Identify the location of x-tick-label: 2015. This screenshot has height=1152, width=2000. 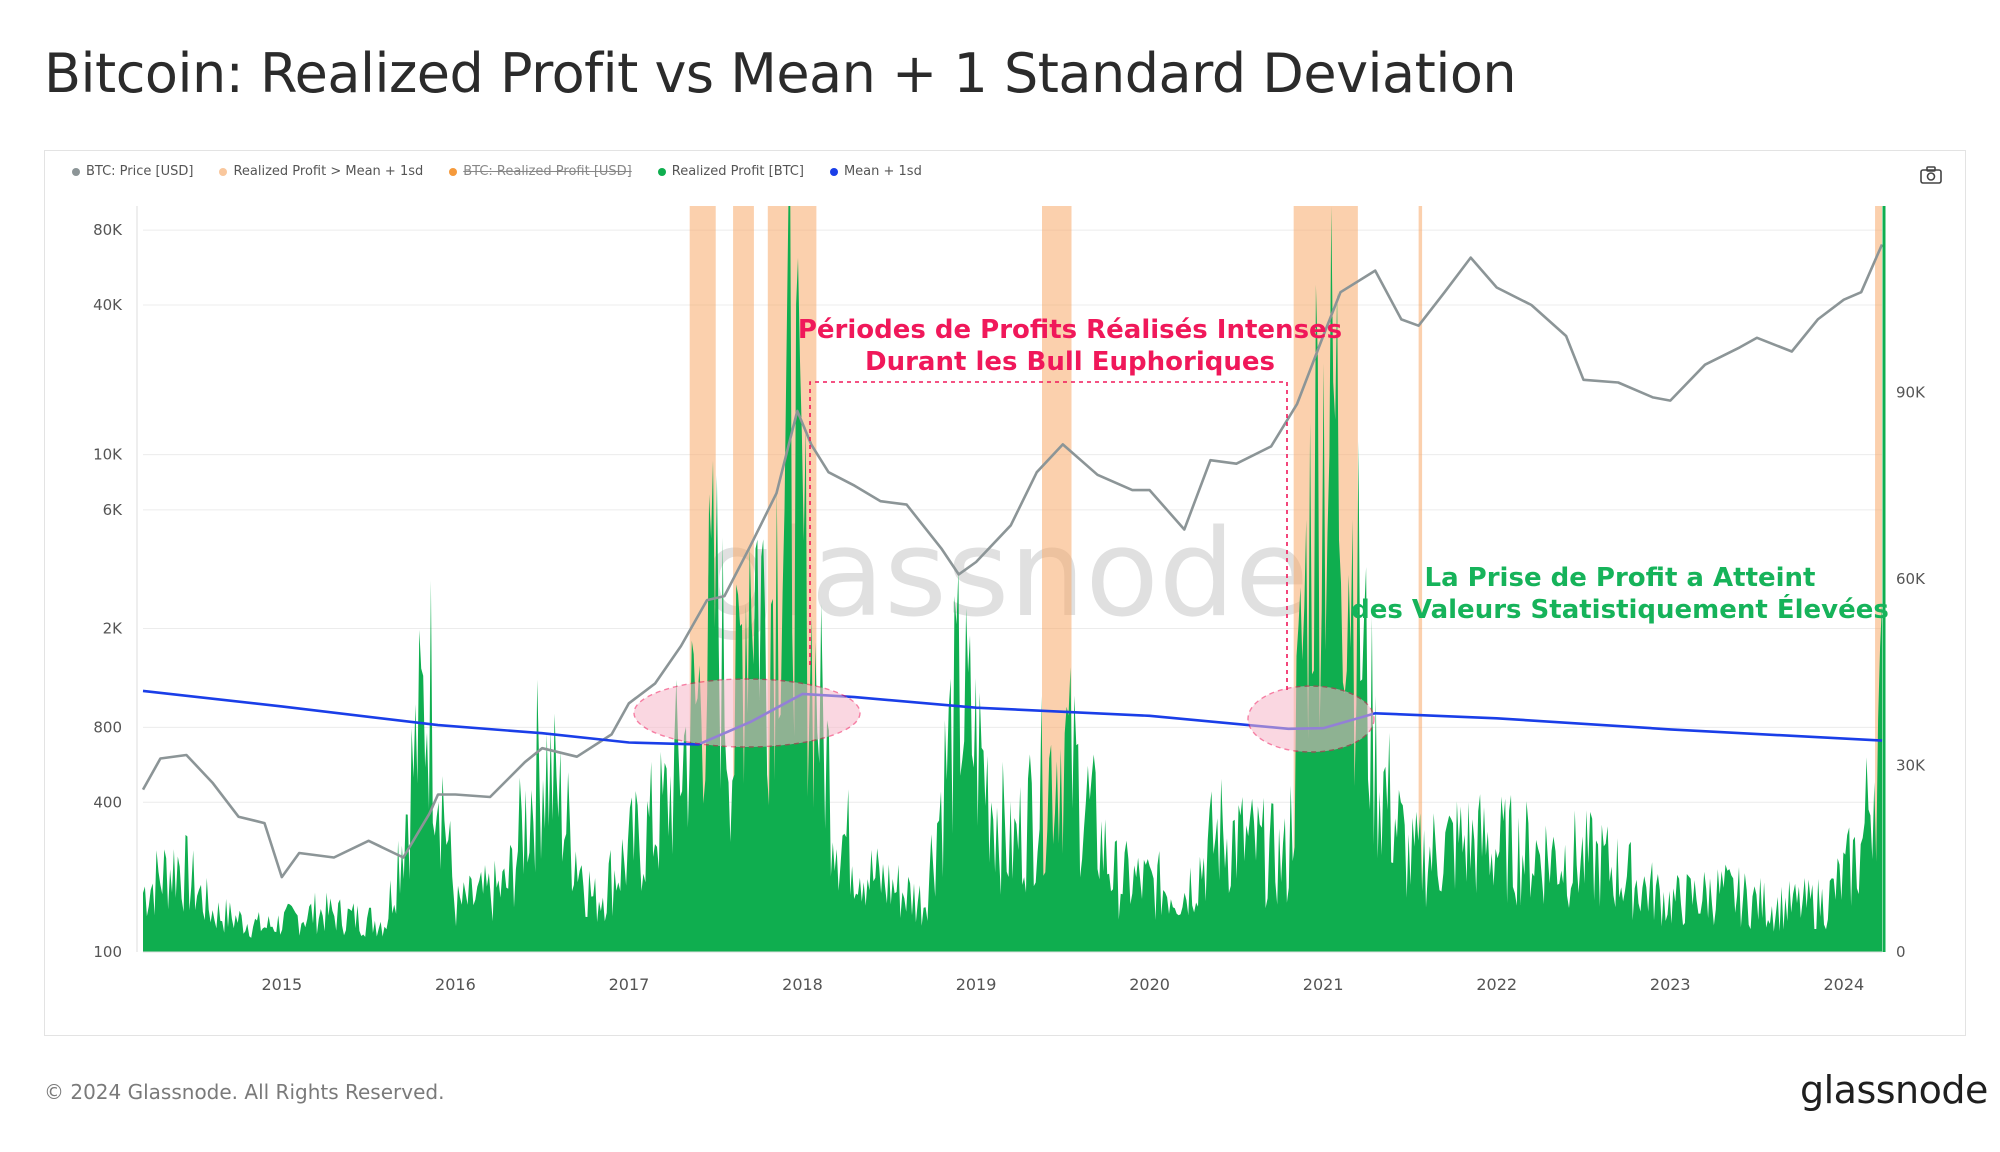
(281, 984).